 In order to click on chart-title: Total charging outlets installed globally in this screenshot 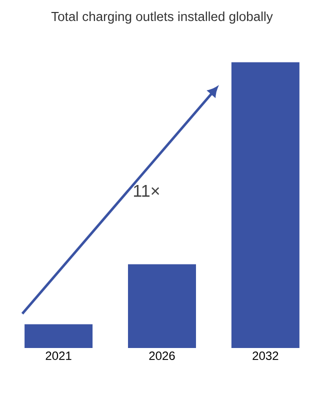, I will do `click(162, 18)`.